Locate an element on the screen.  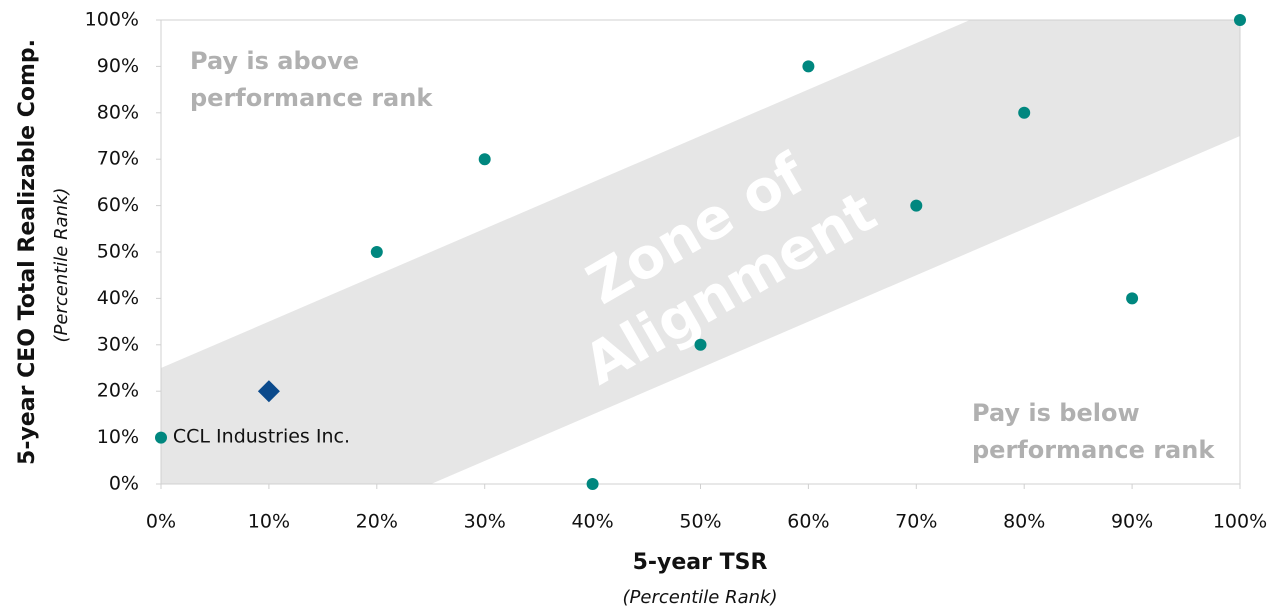
y-tick-label: 90% is located at coordinates (118, 66).